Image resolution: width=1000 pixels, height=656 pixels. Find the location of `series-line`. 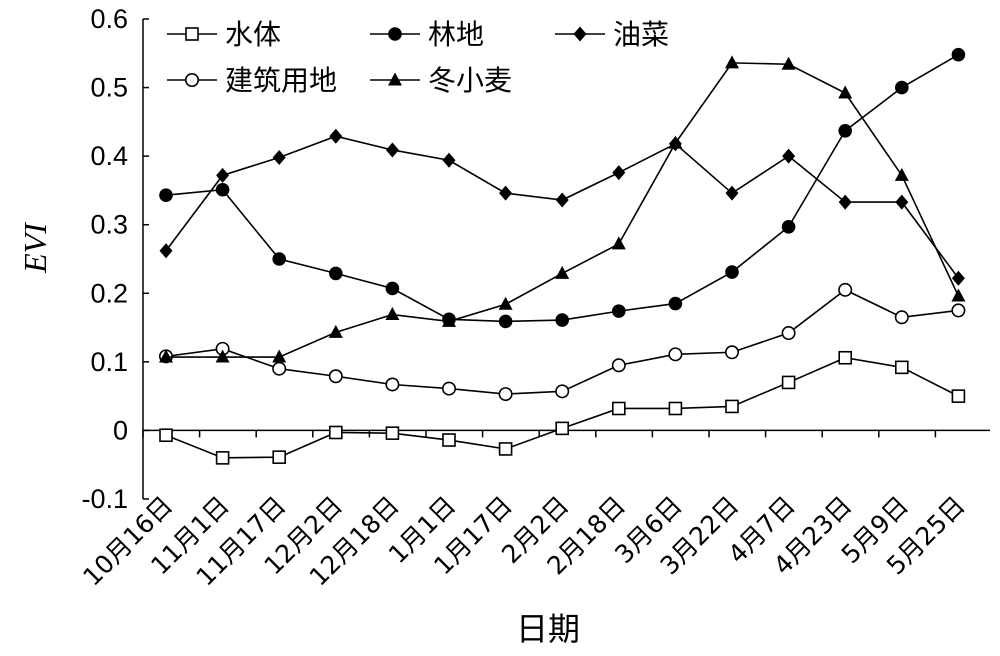

series-line is located at coordinates (562, 341).